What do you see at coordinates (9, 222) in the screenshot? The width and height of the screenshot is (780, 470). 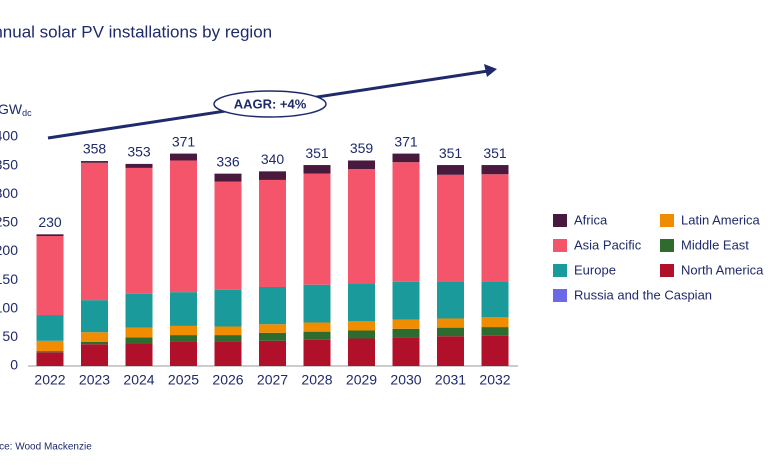 I see `y-tick-label: 250` at bounding box center [9, 222].